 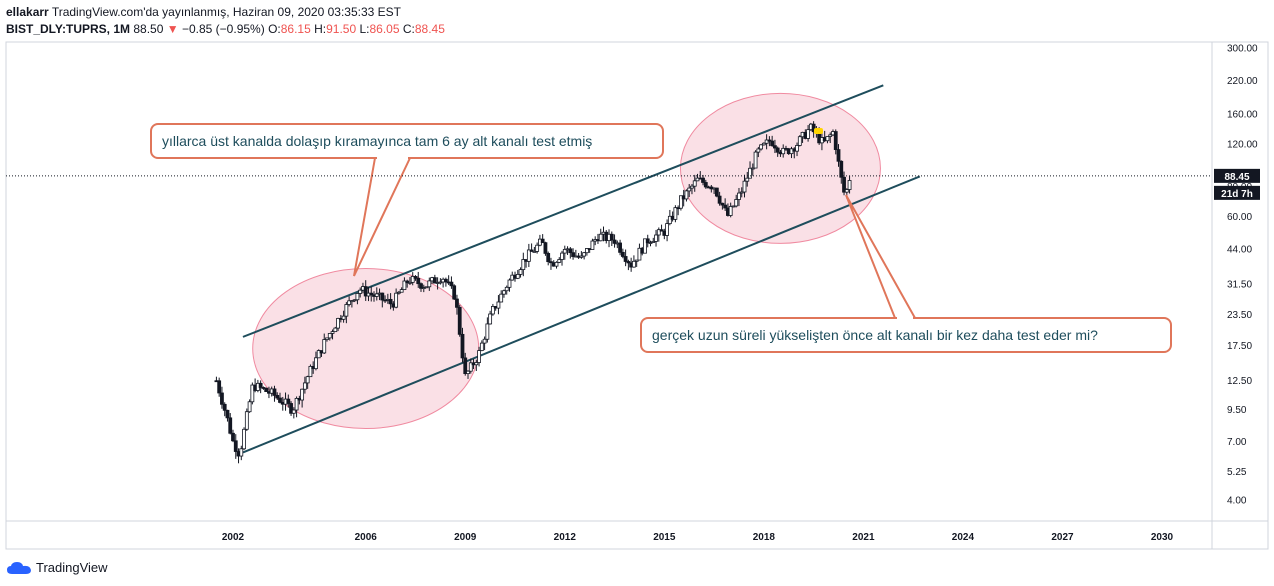 I want to click on time-tick-label: 2015, so click(x=664, y=537).